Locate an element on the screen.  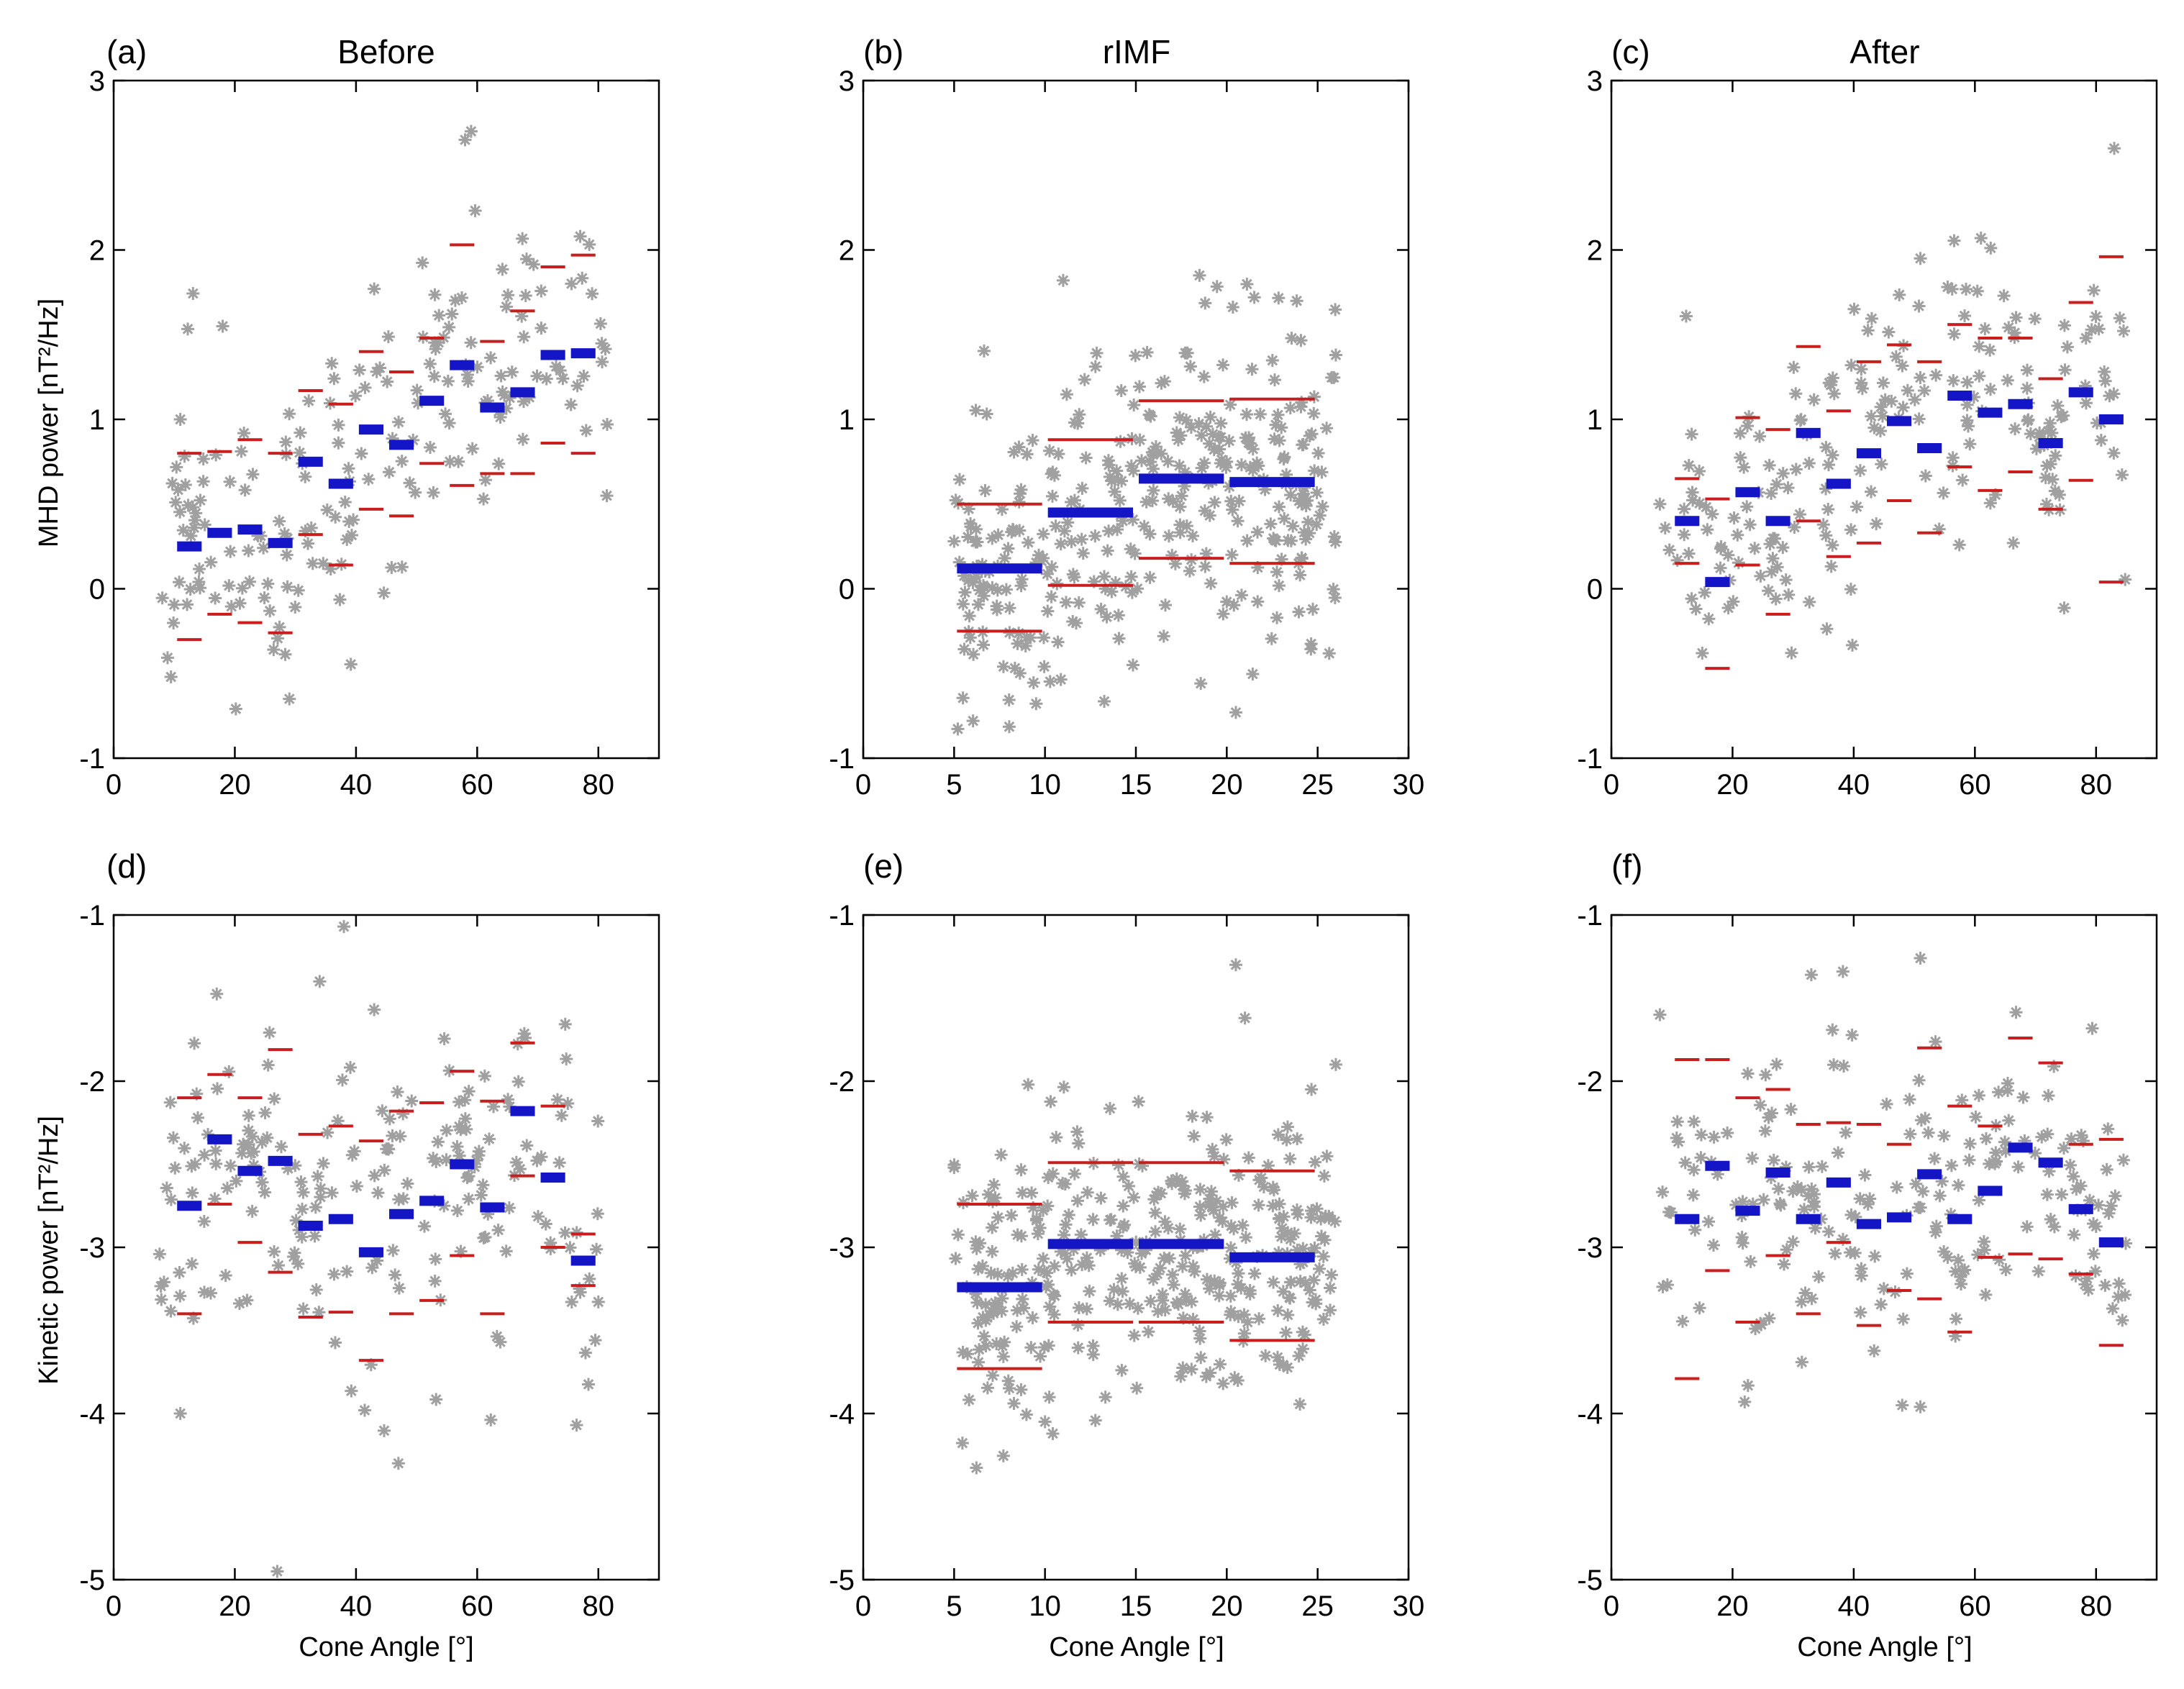
panel-d-ylabel: Kinetic power [nT²/Hz] is located at coordinates (49, 1250).